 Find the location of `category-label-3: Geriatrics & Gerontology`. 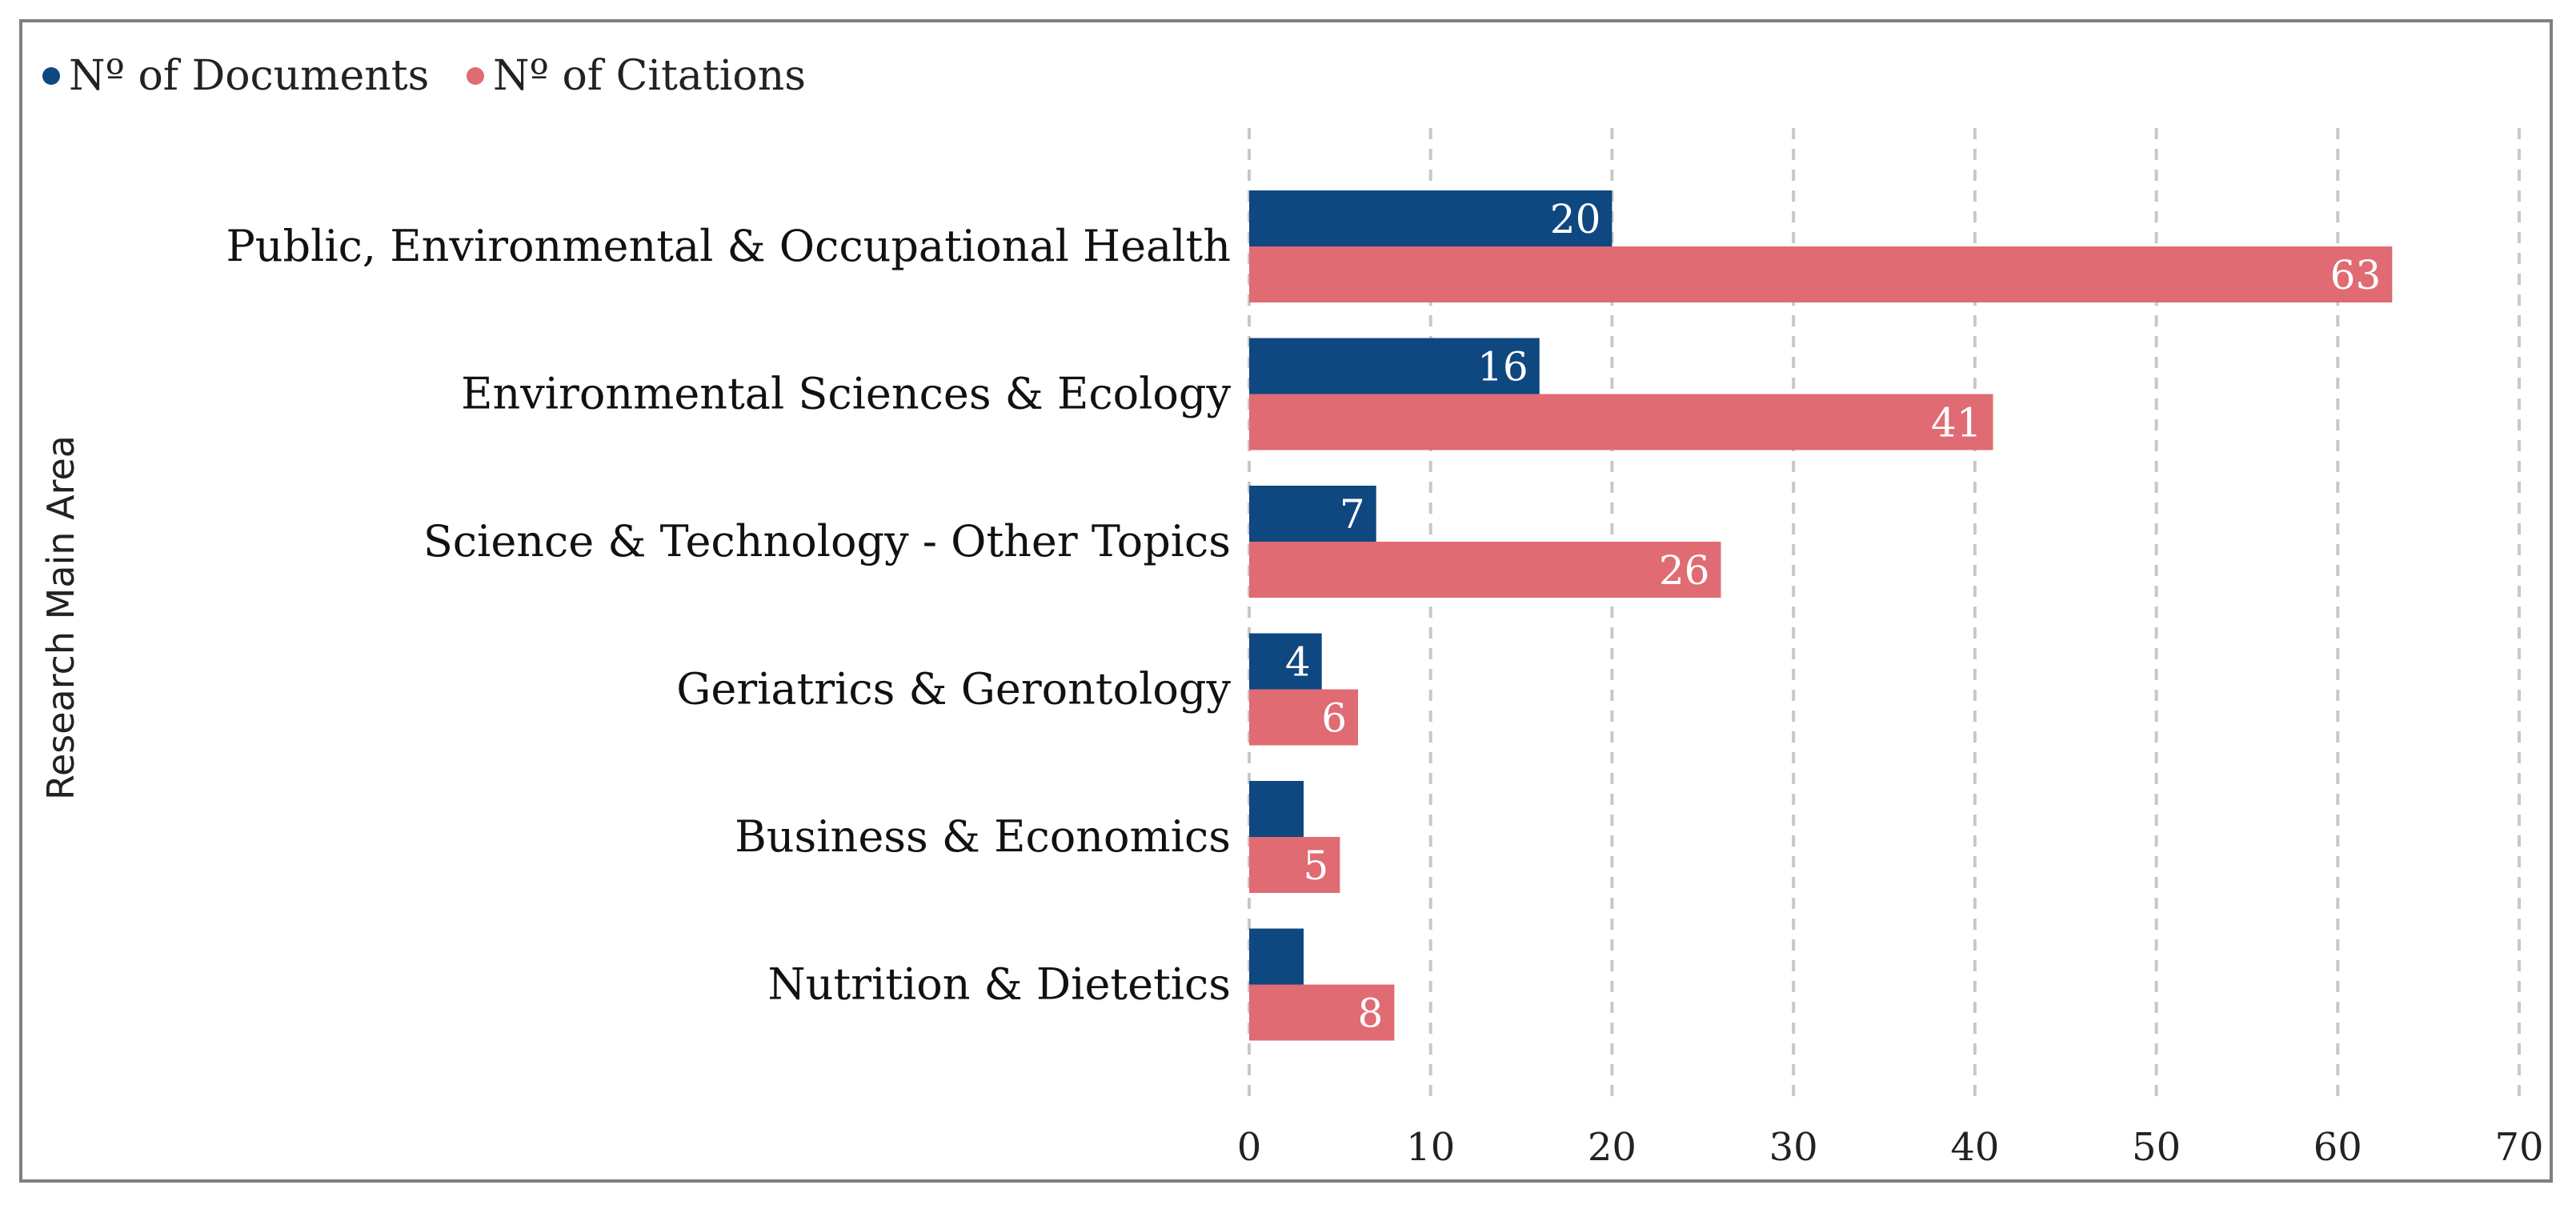

category-label-3: Geriatrics & Gerontology is located at coordinates (953, 689).